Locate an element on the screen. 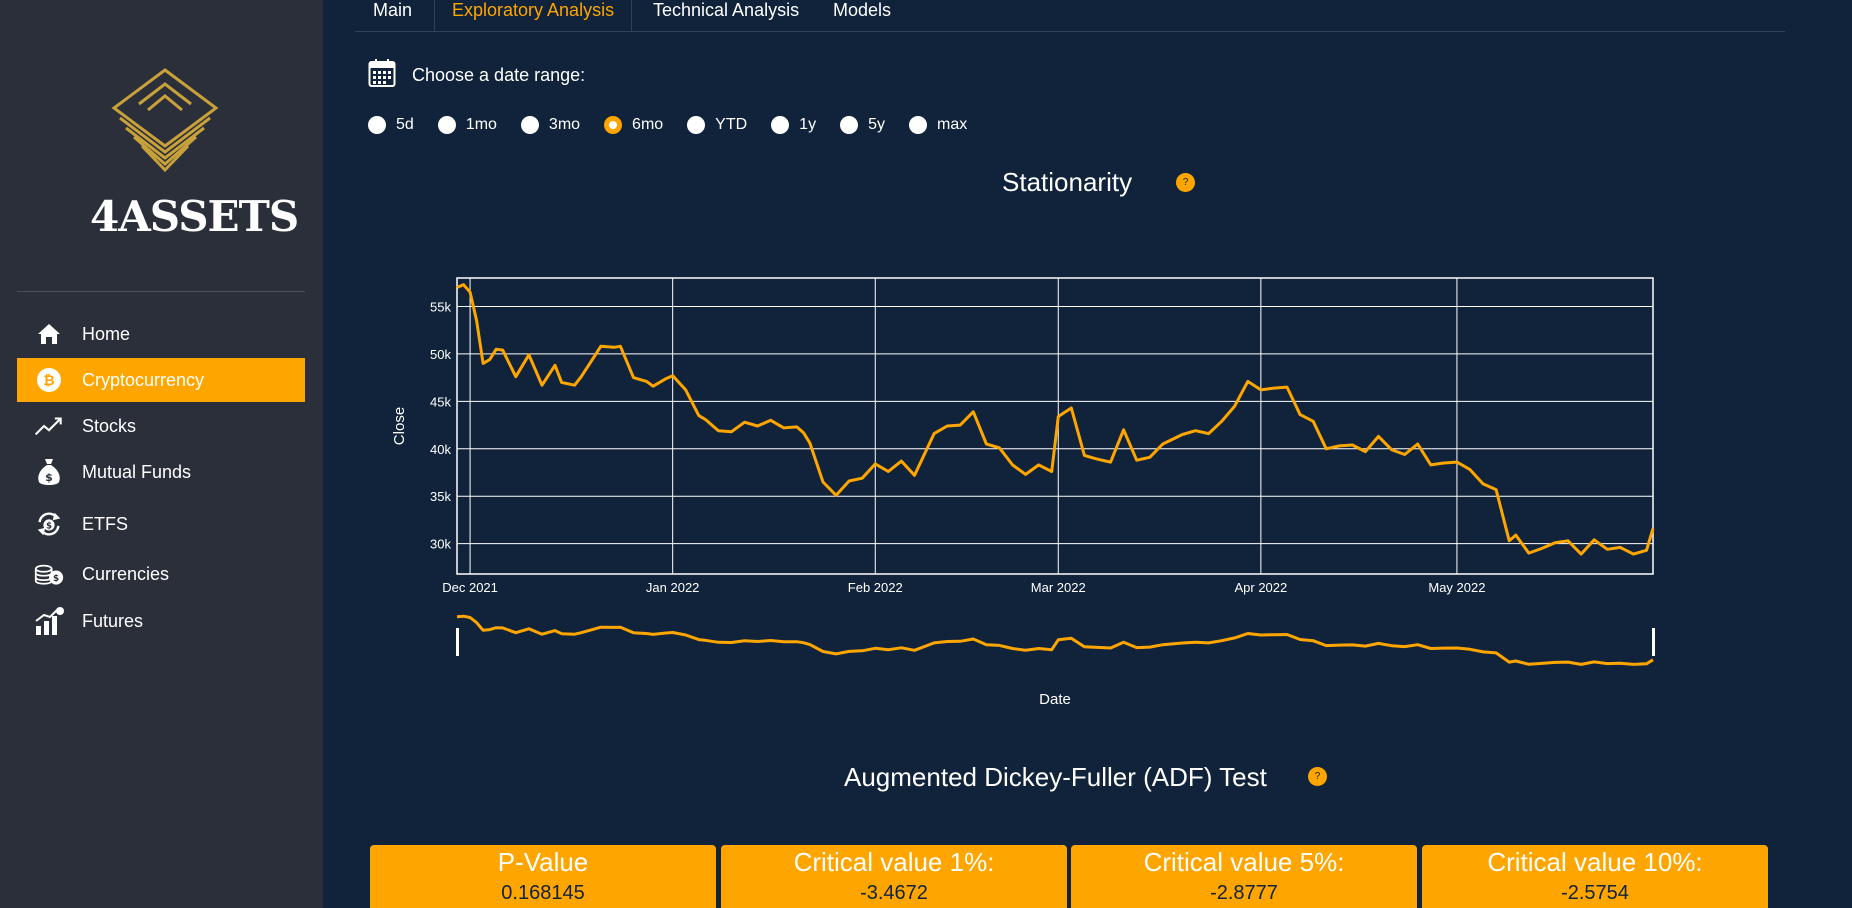  tab-main: Main is located at coordinates (393, 10).